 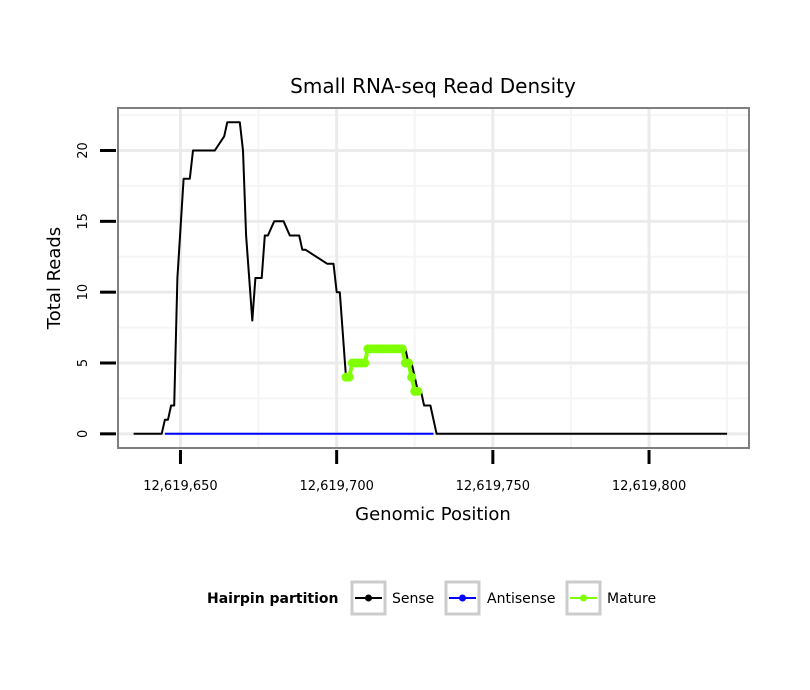 I want to click on y-tick-label: 20, so click(x=83, y=150).